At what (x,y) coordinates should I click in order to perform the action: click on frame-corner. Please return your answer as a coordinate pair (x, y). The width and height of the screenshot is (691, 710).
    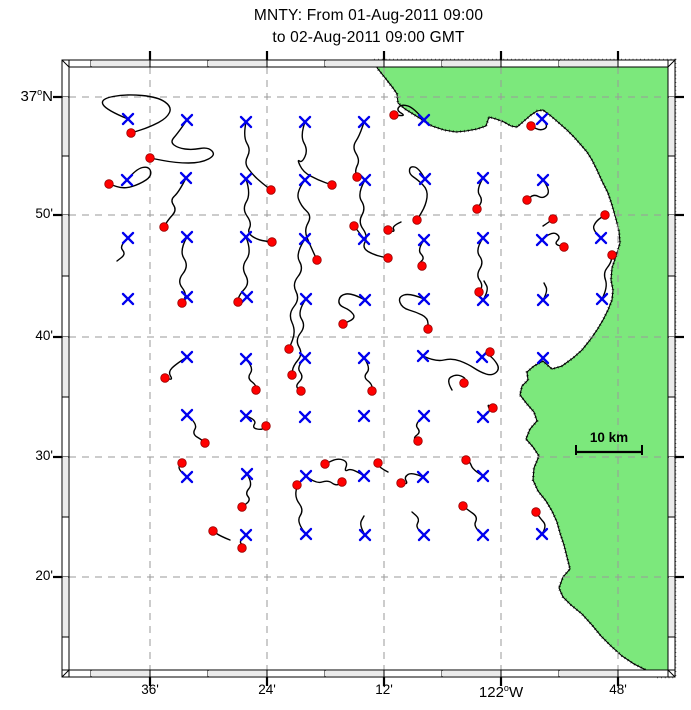
    Looking at the image, I should click on (65, 63).